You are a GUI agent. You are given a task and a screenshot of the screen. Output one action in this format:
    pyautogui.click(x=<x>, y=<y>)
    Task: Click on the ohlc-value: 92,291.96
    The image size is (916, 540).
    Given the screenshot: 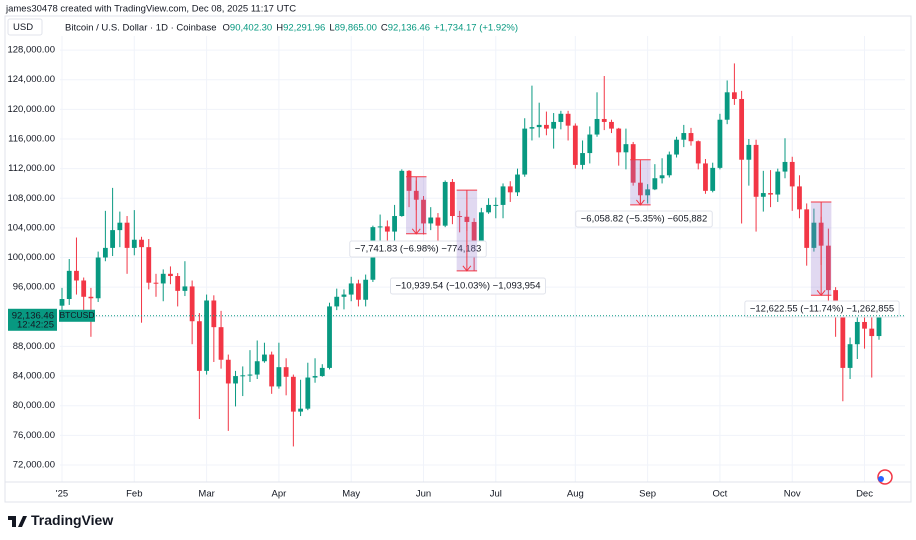 What is the action you would take?
    pyautogui.click(x=304, y=27)
    